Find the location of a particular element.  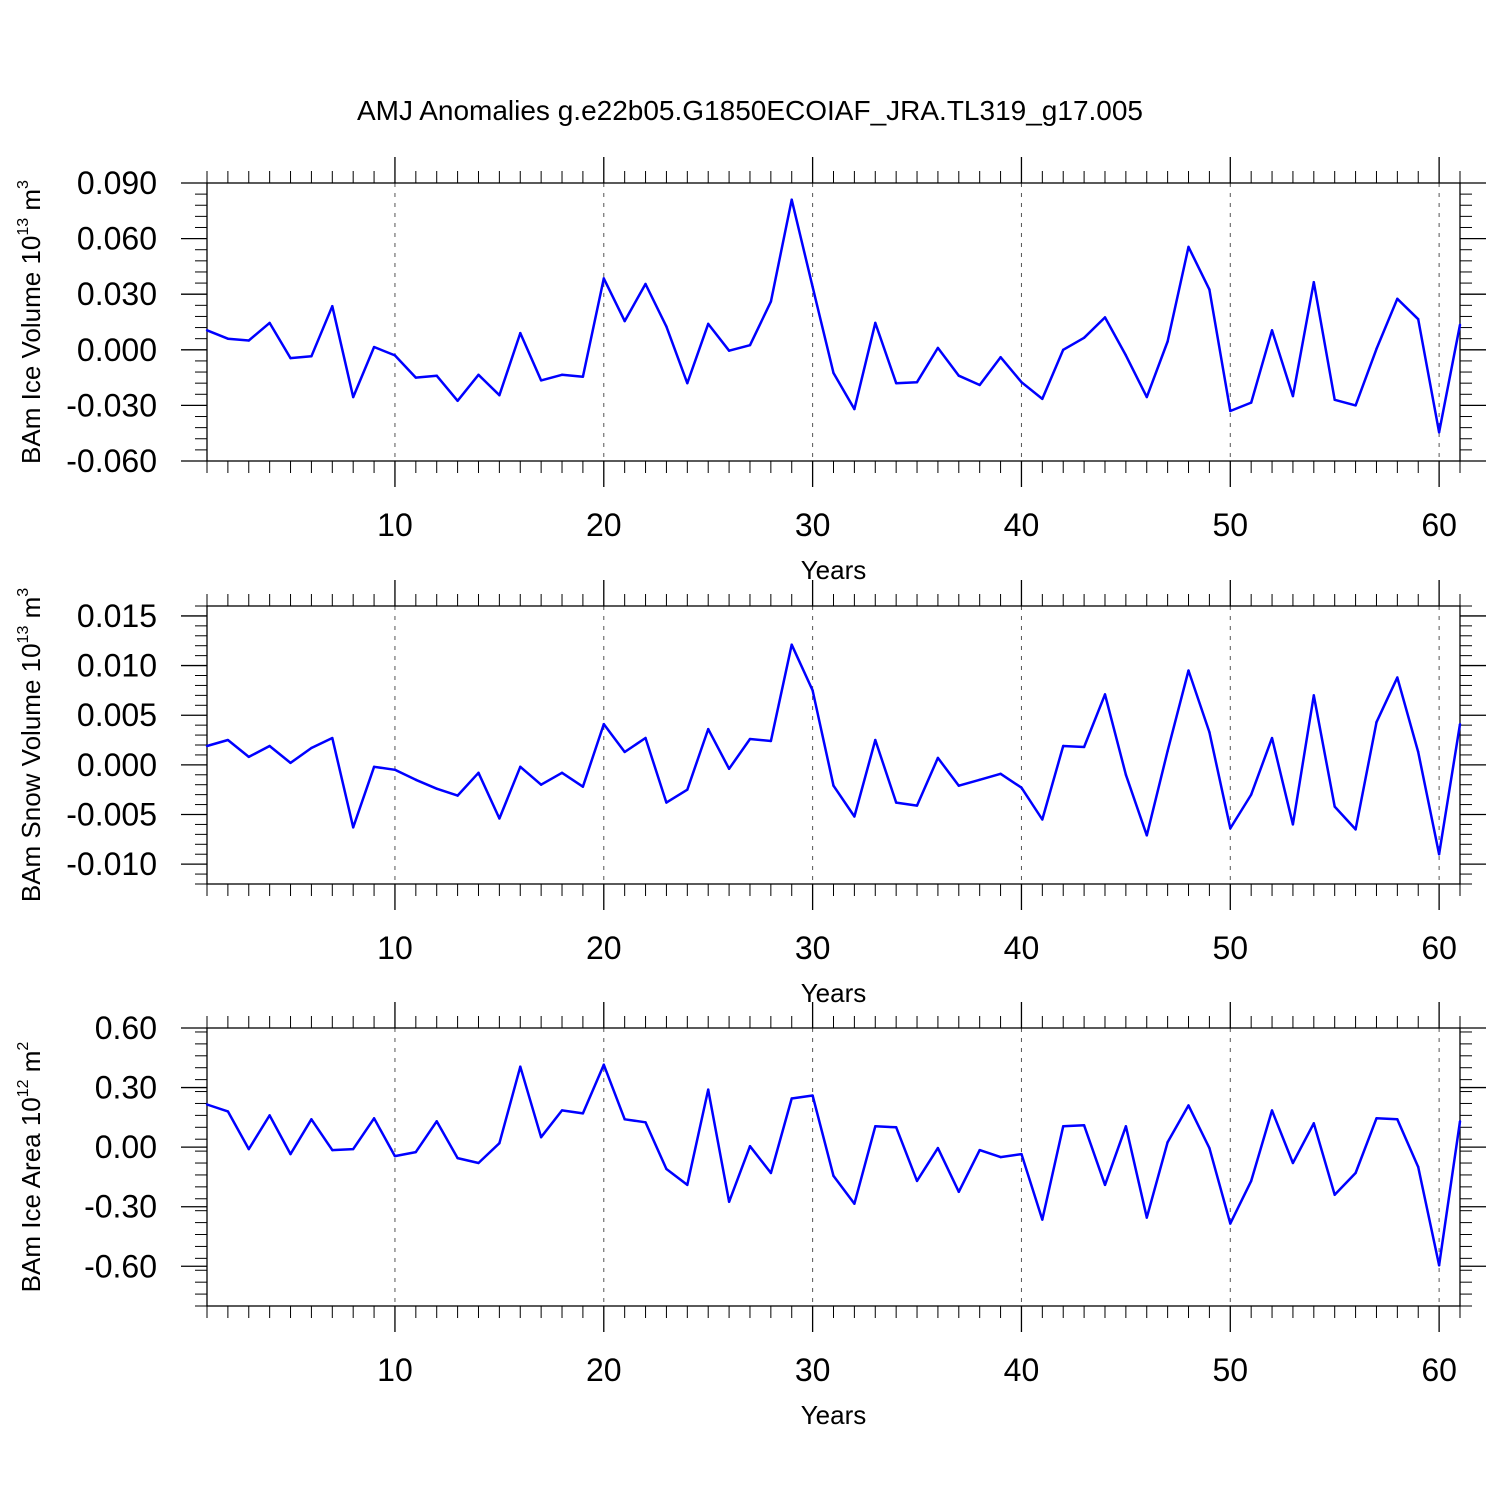

y-axis-label: BAm Ice Volume 1013 m3 is located at coordinates (30, 322).